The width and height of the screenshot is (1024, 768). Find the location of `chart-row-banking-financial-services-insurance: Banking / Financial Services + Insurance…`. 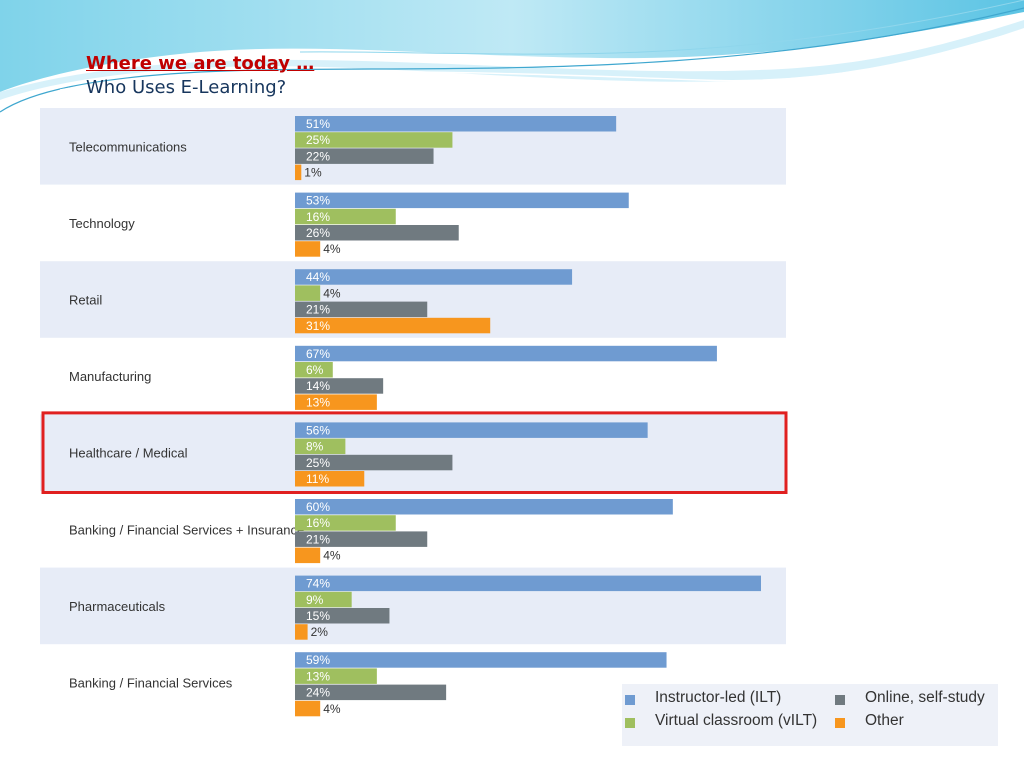

chart-row-banking-financial-services-insurance: Banking / Financial Services + Insurance… is located at coordinates (371, 531).